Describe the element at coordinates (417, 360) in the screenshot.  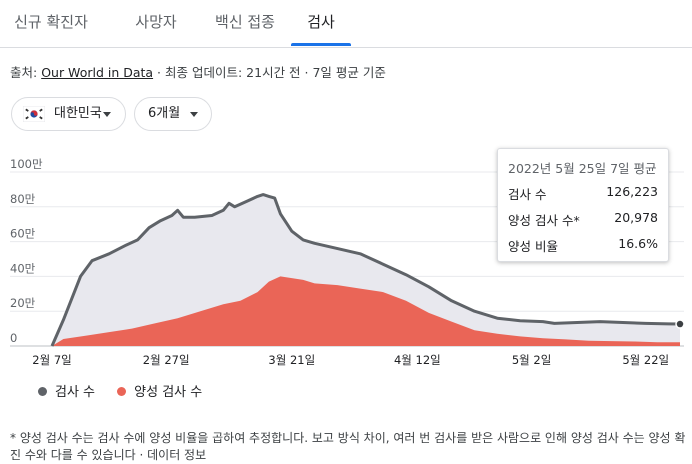
I see `x-tick-label: 4월 12일` at that location.